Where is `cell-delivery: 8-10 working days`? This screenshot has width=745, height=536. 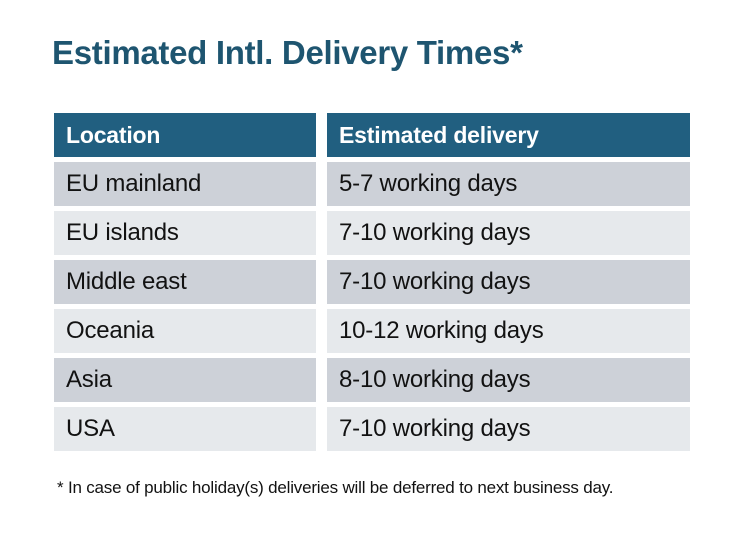 cell-delivery: 8-10 working days is located at coordinates (508, 380).